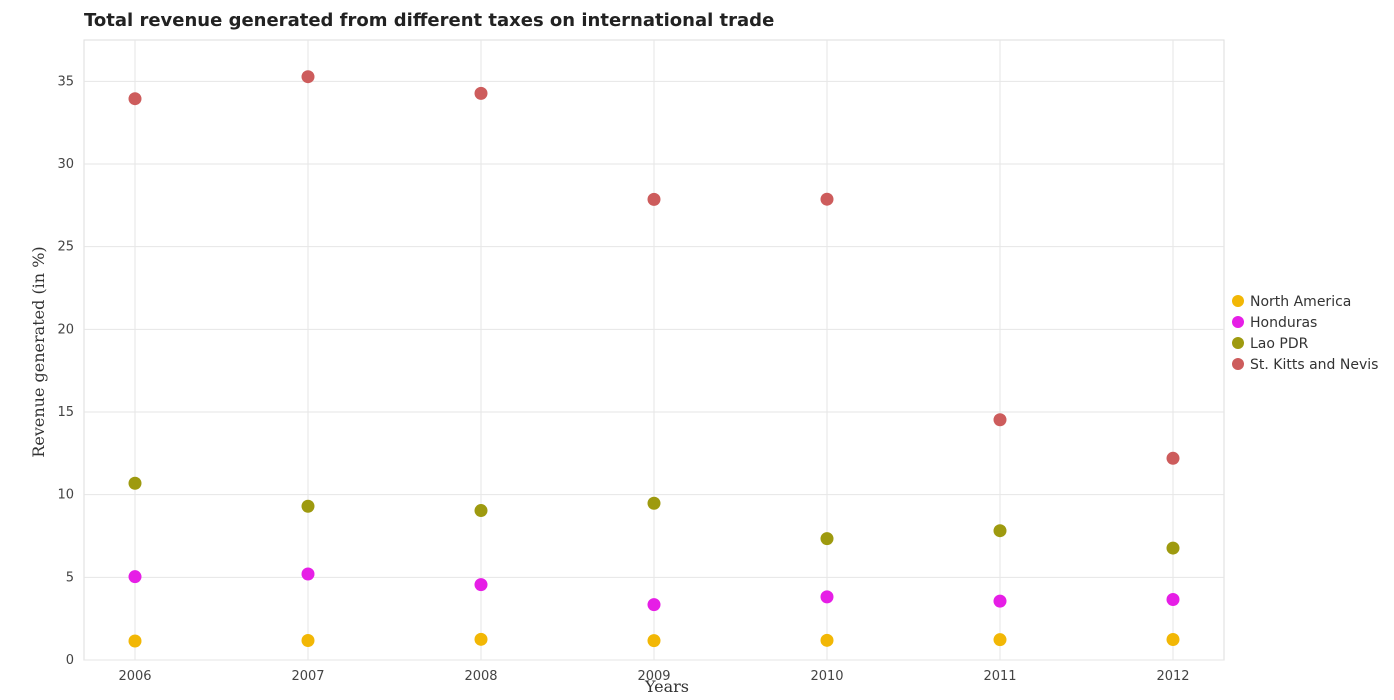 The height and width of the screenshot is (700, 1394). I want to click on x-tick-label: 2011, so click(999, 676).